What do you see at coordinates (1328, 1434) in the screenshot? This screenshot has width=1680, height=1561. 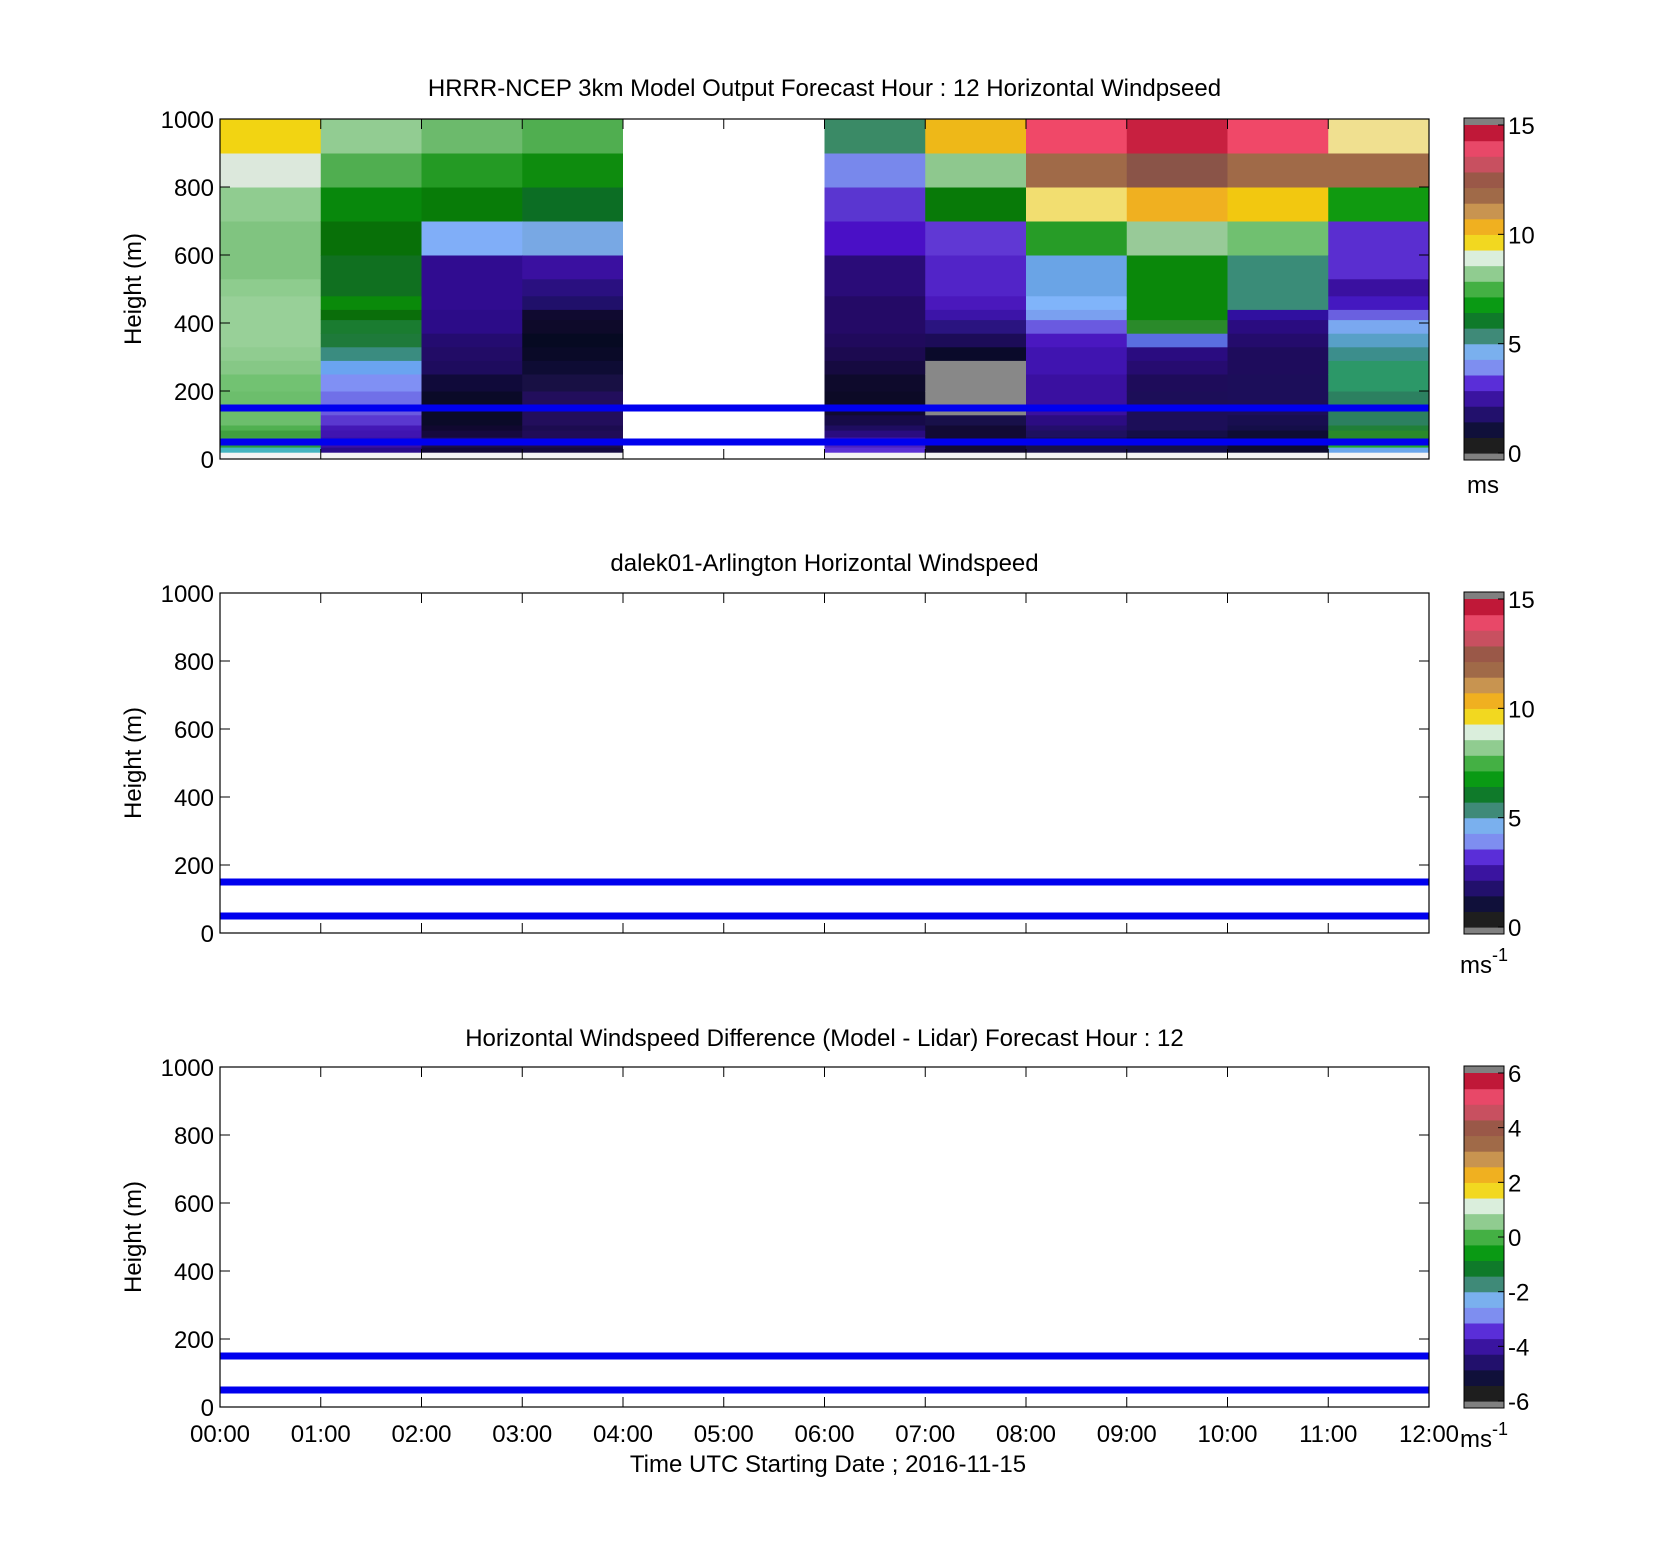 I see `x-tick-label: 11:00` at bounding box center [1328, 1434].